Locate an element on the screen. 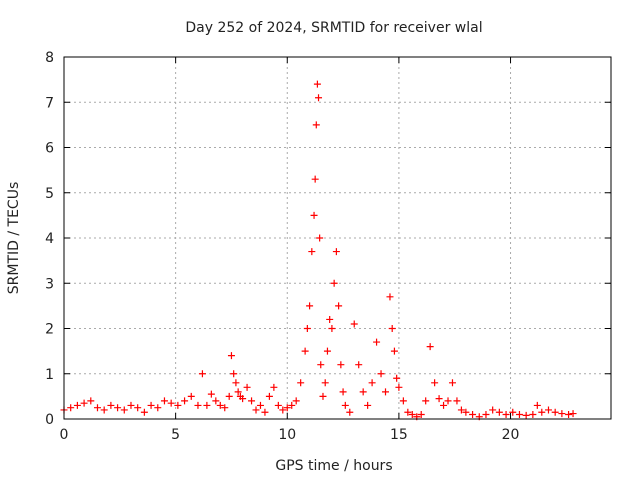 Image resolution: width=640 pixels, height=485 pixels. y-axis-label: SRMTID / TECUs is located at coordinates (14, 238).